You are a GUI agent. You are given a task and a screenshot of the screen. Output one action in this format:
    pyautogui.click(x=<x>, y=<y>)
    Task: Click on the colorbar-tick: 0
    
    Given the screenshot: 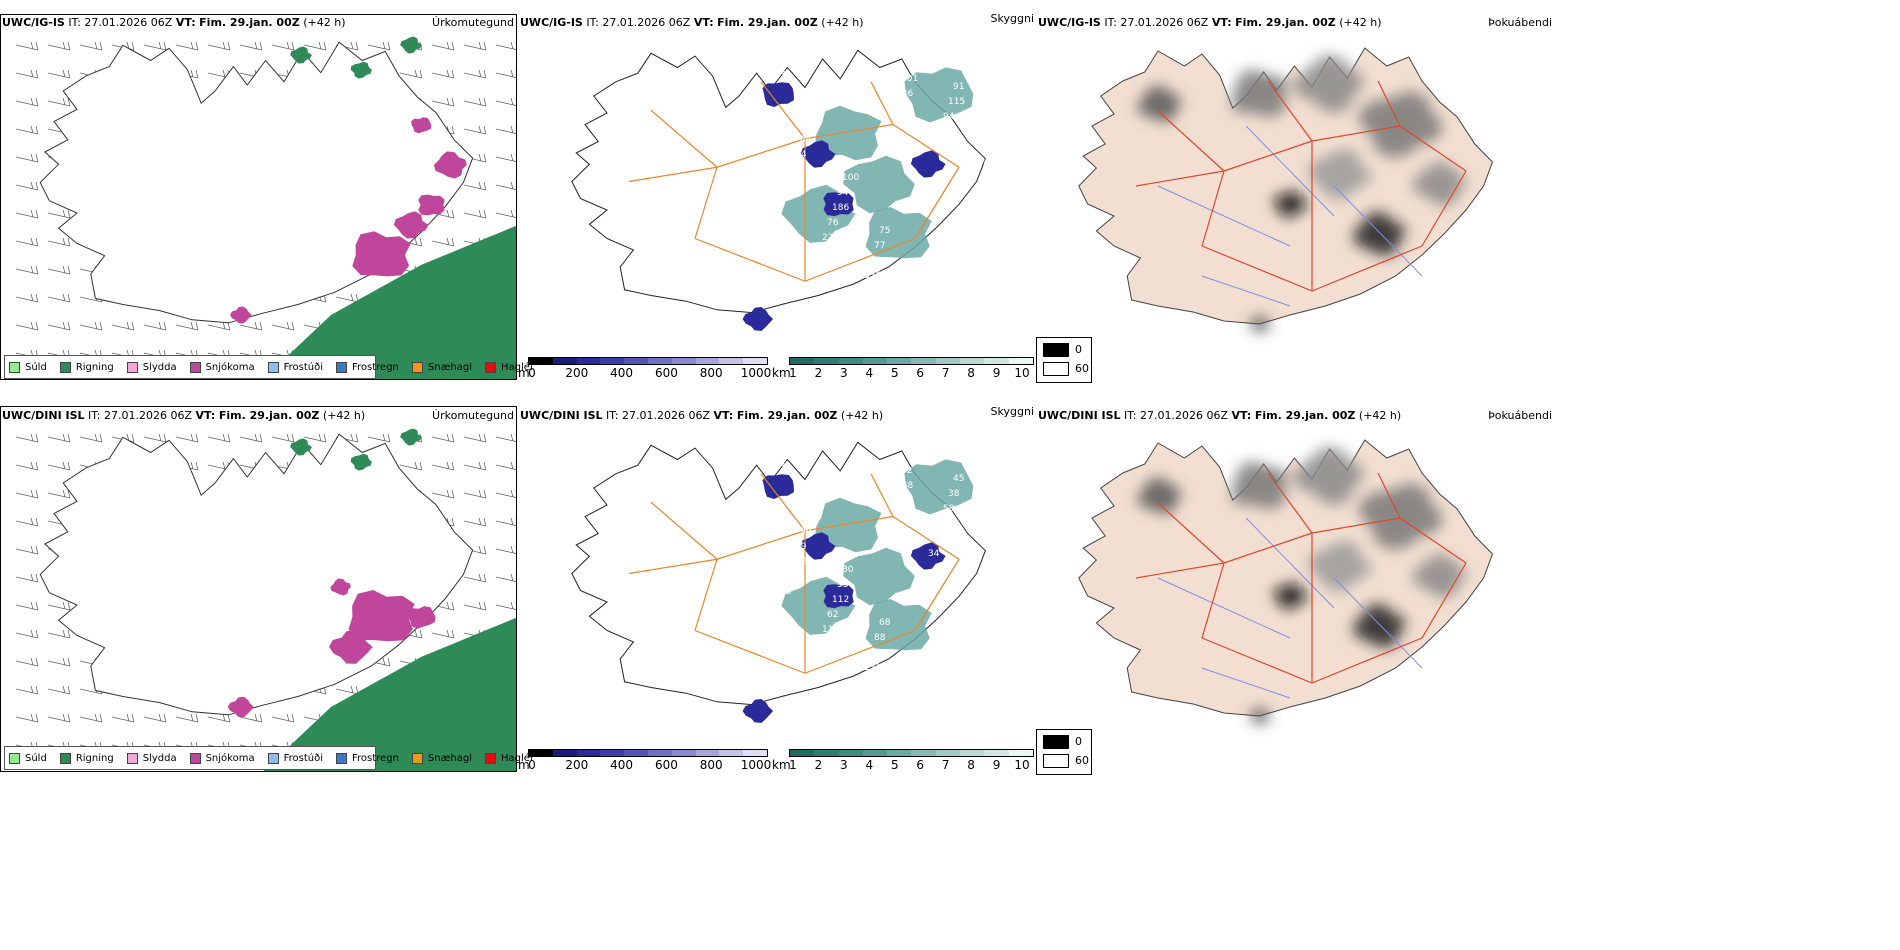 What is the action you would take?
    pyautogui.click(x=532, y=765)
    